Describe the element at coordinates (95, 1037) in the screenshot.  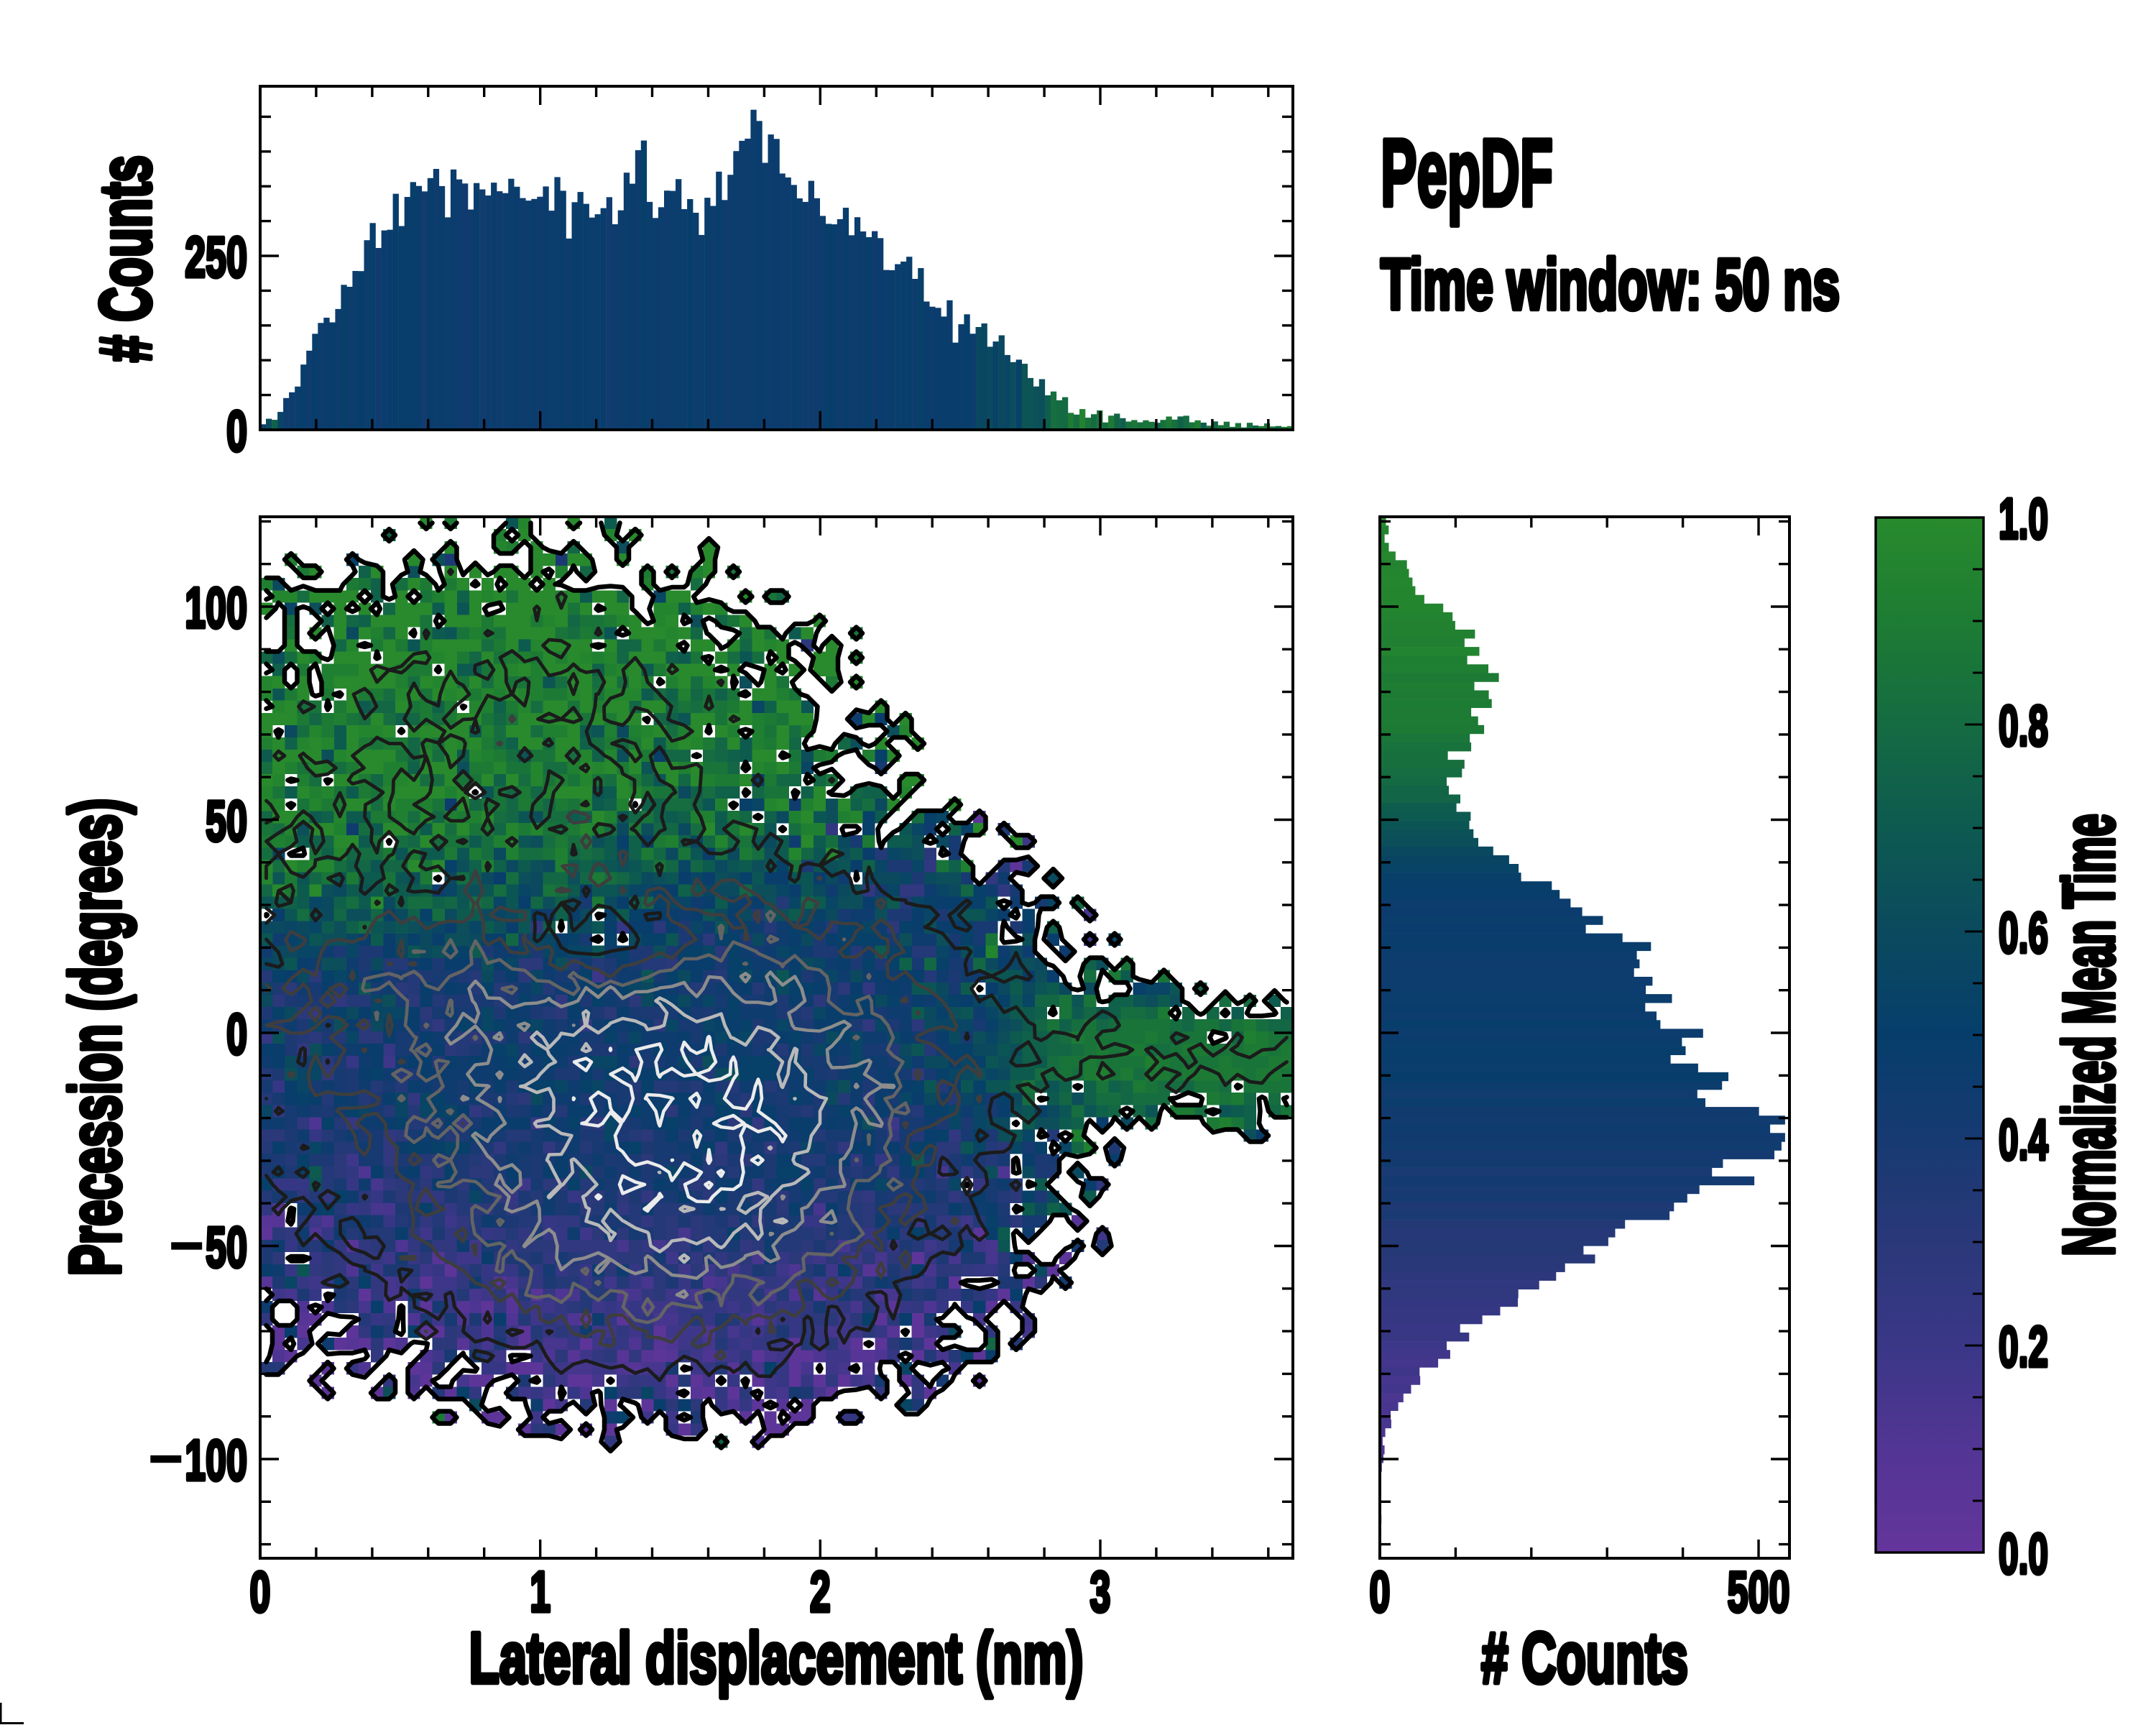
I see `svg-text: Precession (degrees)` at that location.